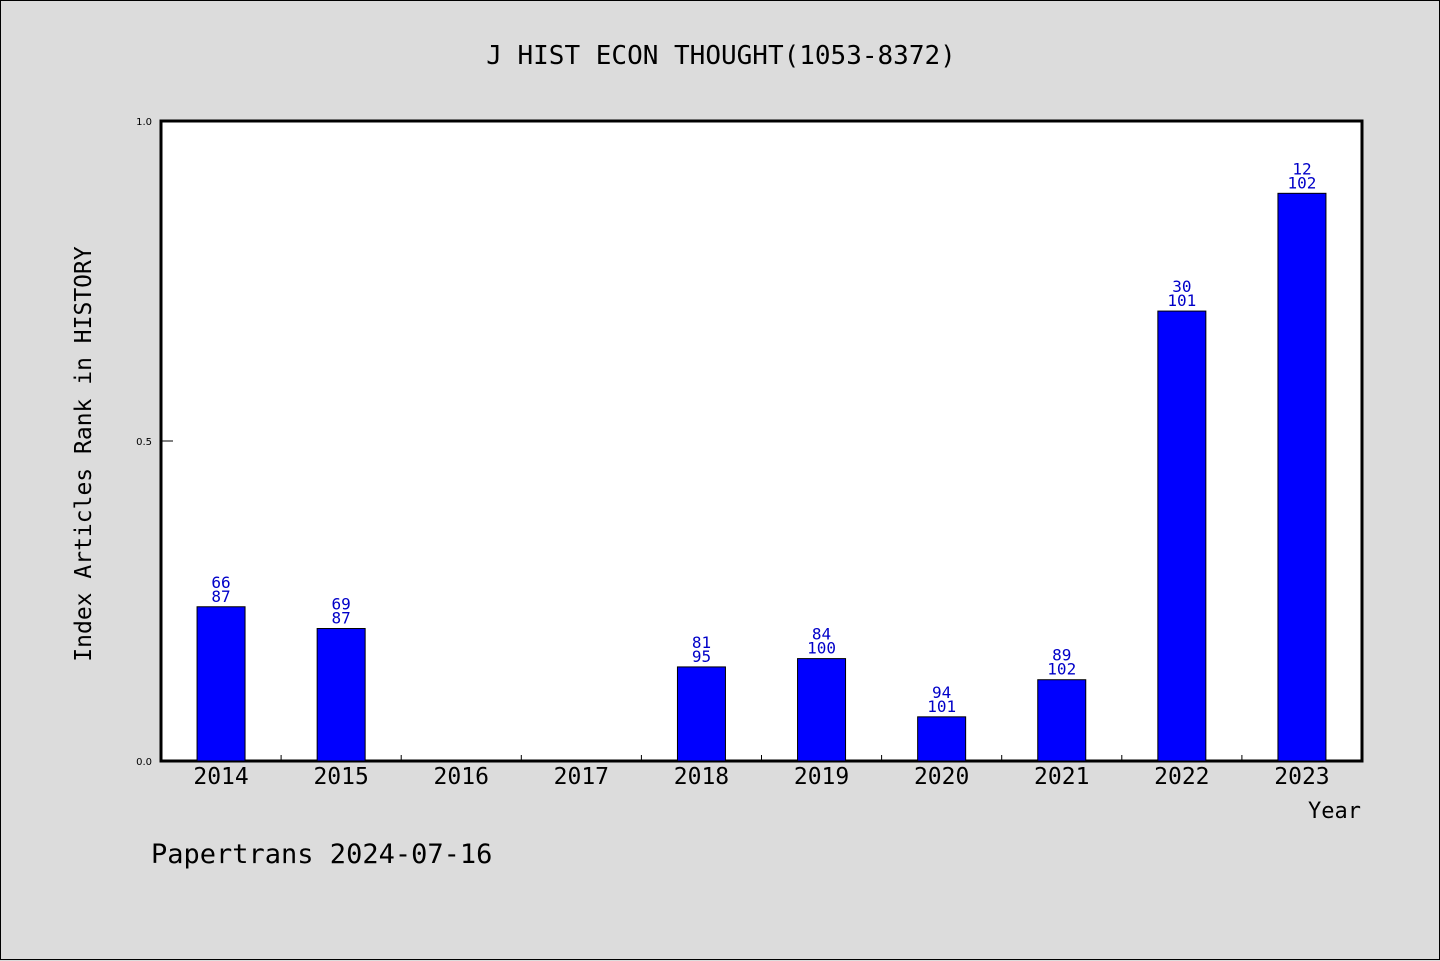 This screenshot has width=1440, height=961. What do you see at coordinates (1181, 300) in the screenshot?
I see `data-label-total-2022: 101` at bounding box center [1181, 300].